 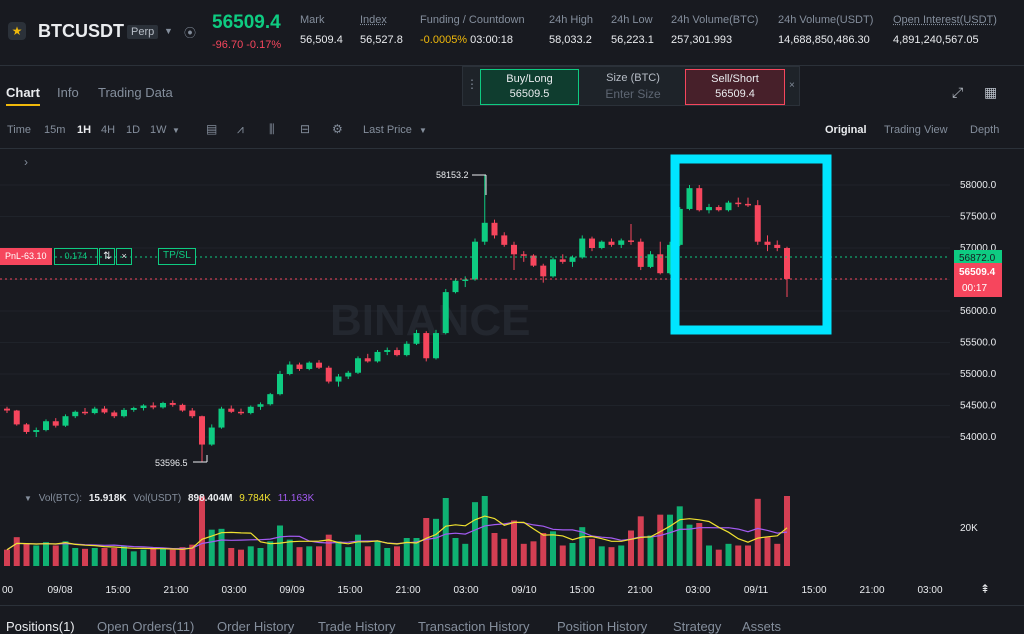 I want to click on price-axis-tick: 56000.0, so click(x=978, y=311).